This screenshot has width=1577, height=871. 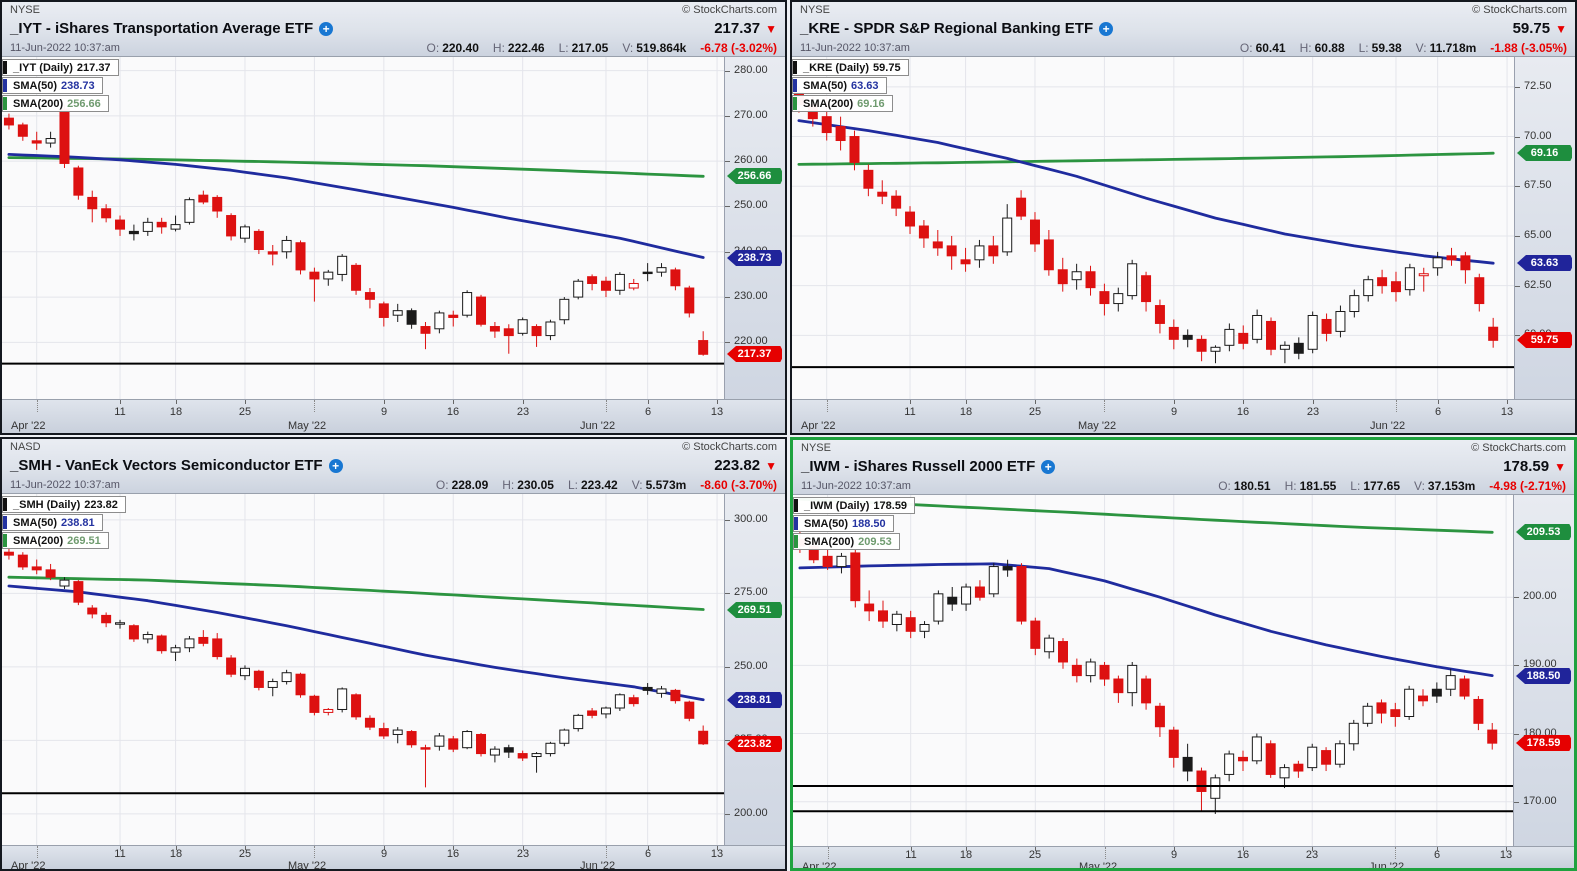 What do you see at coordinates (839, 85) in the screenshot?
I see `legend-item-sma50: SMA(50) 63.63` at bounding box center [839, 85].